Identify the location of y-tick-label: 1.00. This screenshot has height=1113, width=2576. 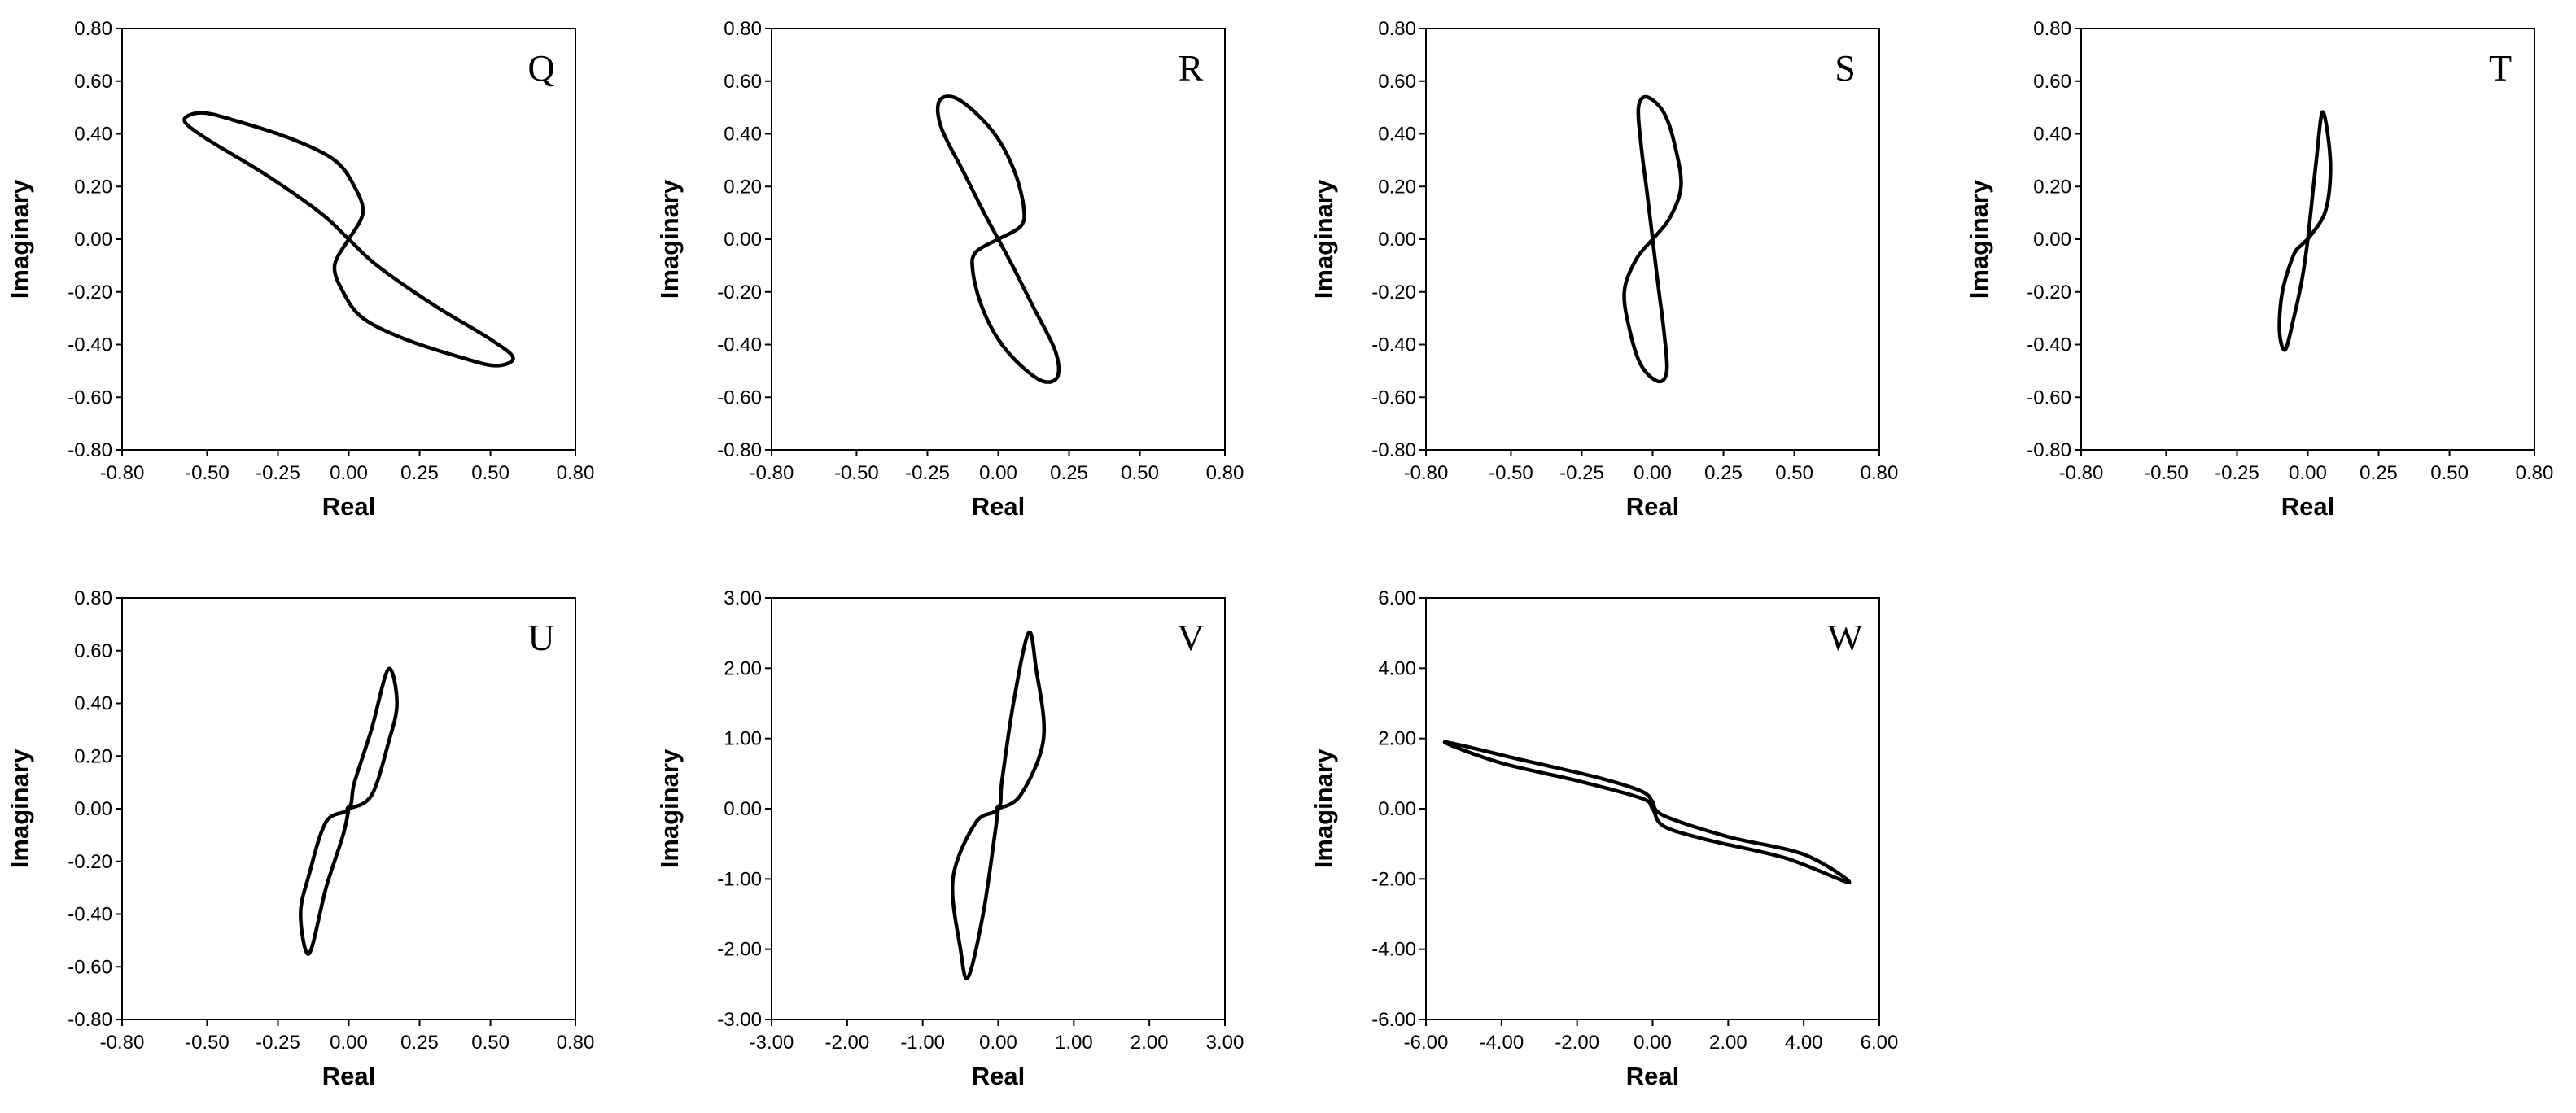
(743, 739).